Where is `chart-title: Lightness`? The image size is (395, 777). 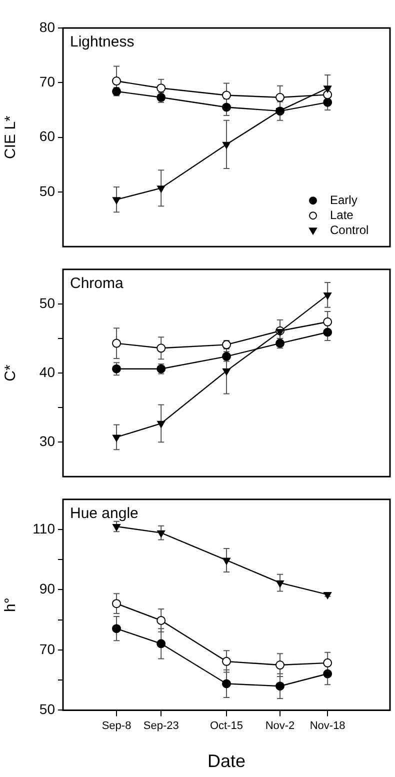
chart-title: Lightness is located at coordinates (102, 42).